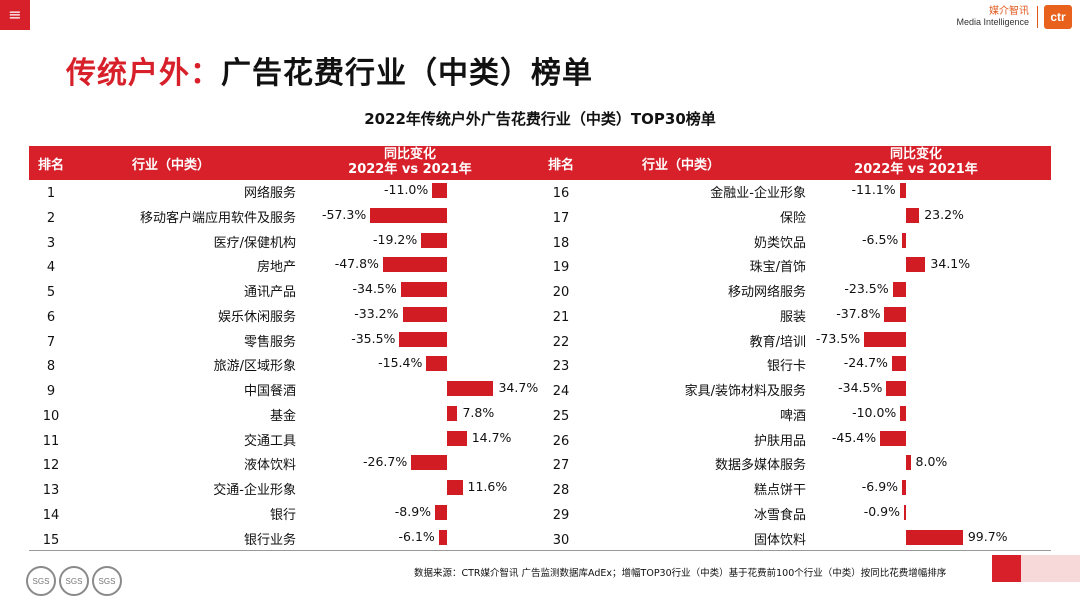 The height and width of the screenshot is (608, 1080). I want to click on bottom-divider, so click(540, 550).